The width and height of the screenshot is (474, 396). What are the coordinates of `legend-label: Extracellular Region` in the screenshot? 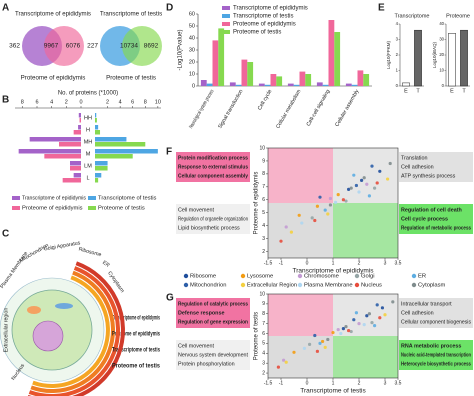 It's located at (272, 286).